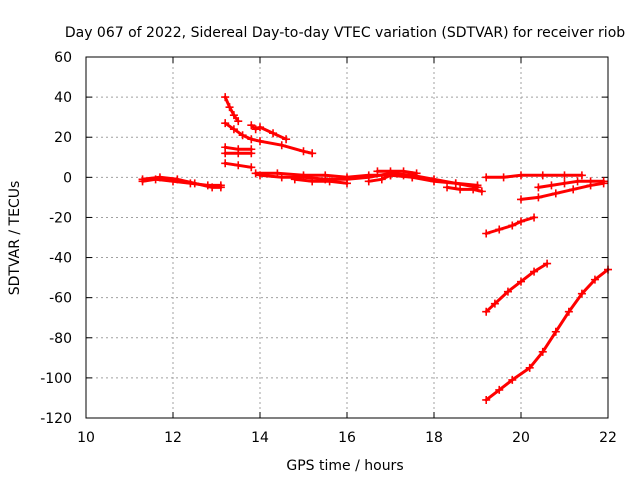 The height and width of the screenshot is (480, 640). I want to click on x-tick-label: 12, so click(173, 438).